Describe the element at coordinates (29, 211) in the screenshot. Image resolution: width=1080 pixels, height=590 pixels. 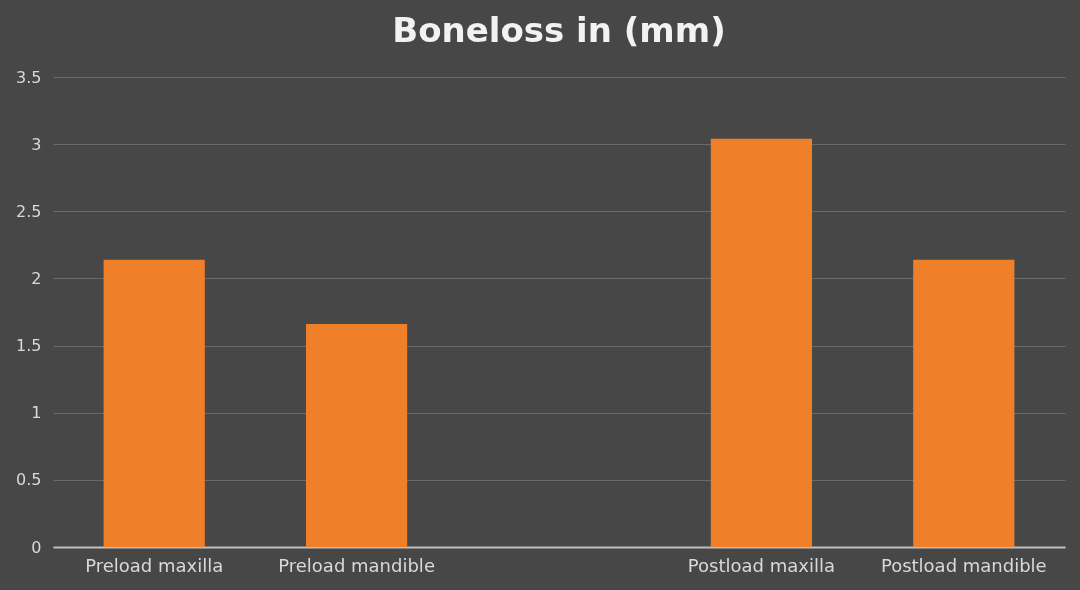
I see `y-tick-label: 2.5` at that location.